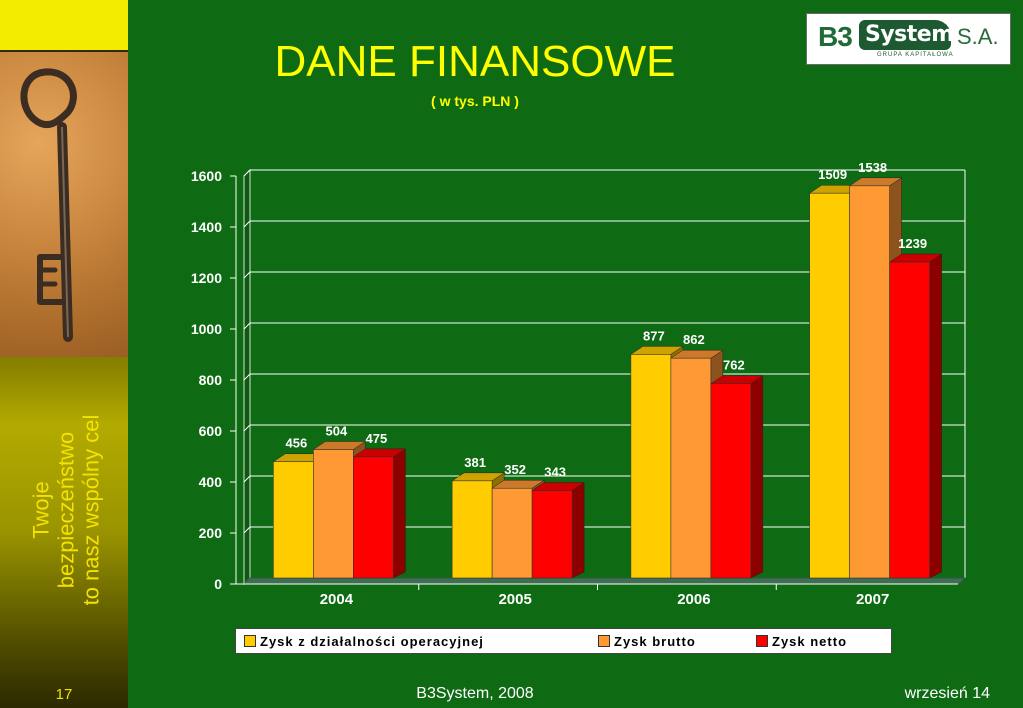  What do you see at coordinates (297, 443) in the screenshot?
I see `data-label: 456` at bounding box center [297, 443].